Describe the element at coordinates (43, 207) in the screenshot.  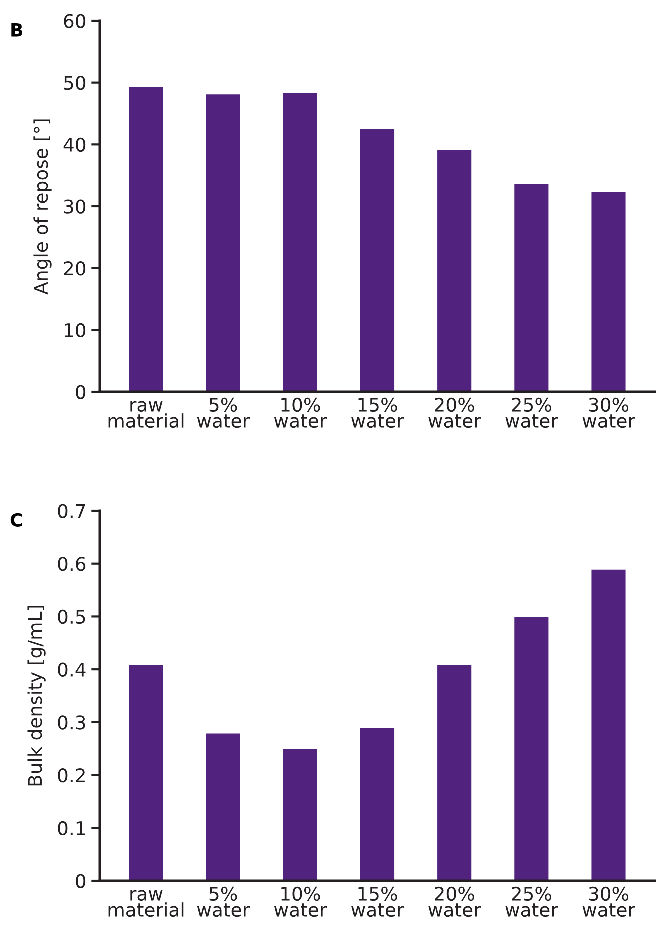
I see `y-axis-title: Angle of repose [°]` at that location.